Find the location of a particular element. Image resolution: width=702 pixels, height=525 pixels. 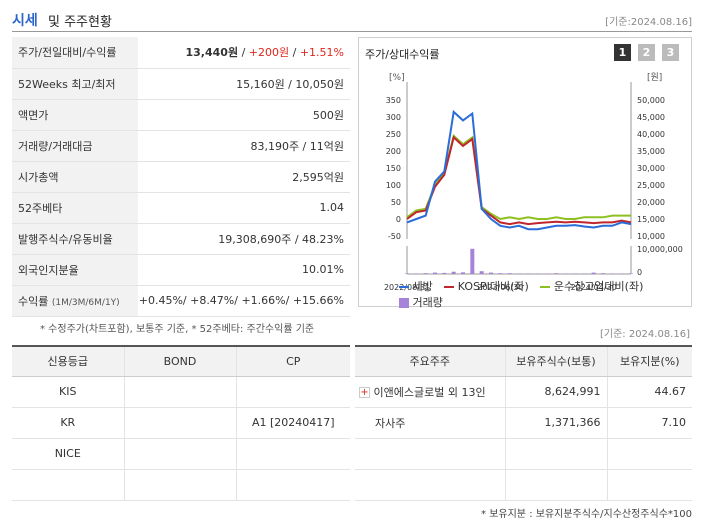

col-header: 신용등급 is located at coordinates (68, 361).